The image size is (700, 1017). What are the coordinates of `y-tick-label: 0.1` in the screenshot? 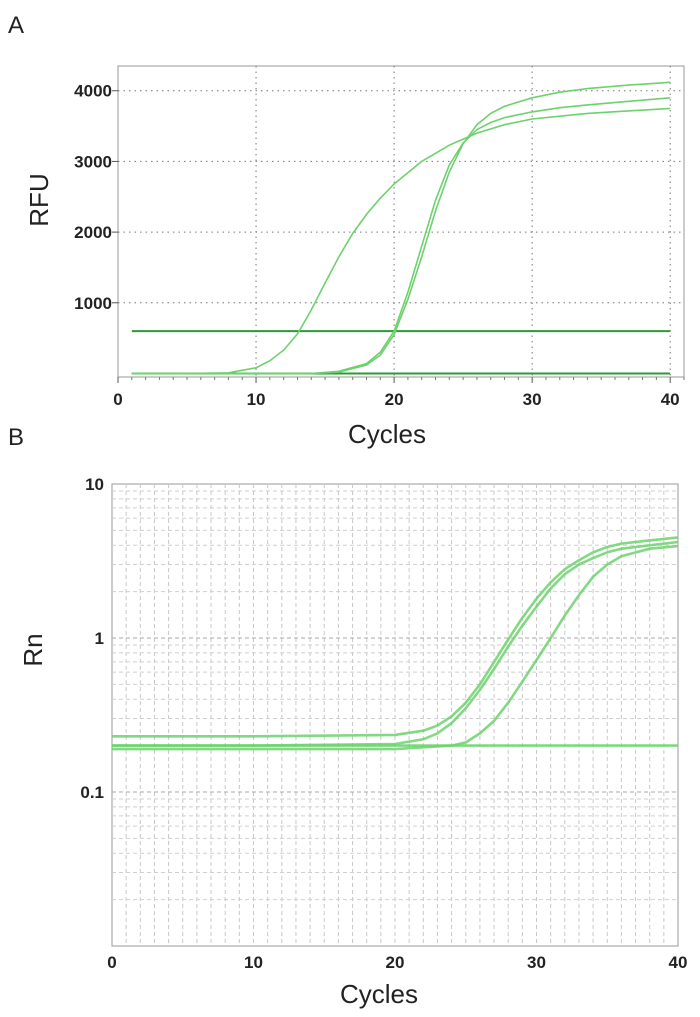 It's located at (92, 792).